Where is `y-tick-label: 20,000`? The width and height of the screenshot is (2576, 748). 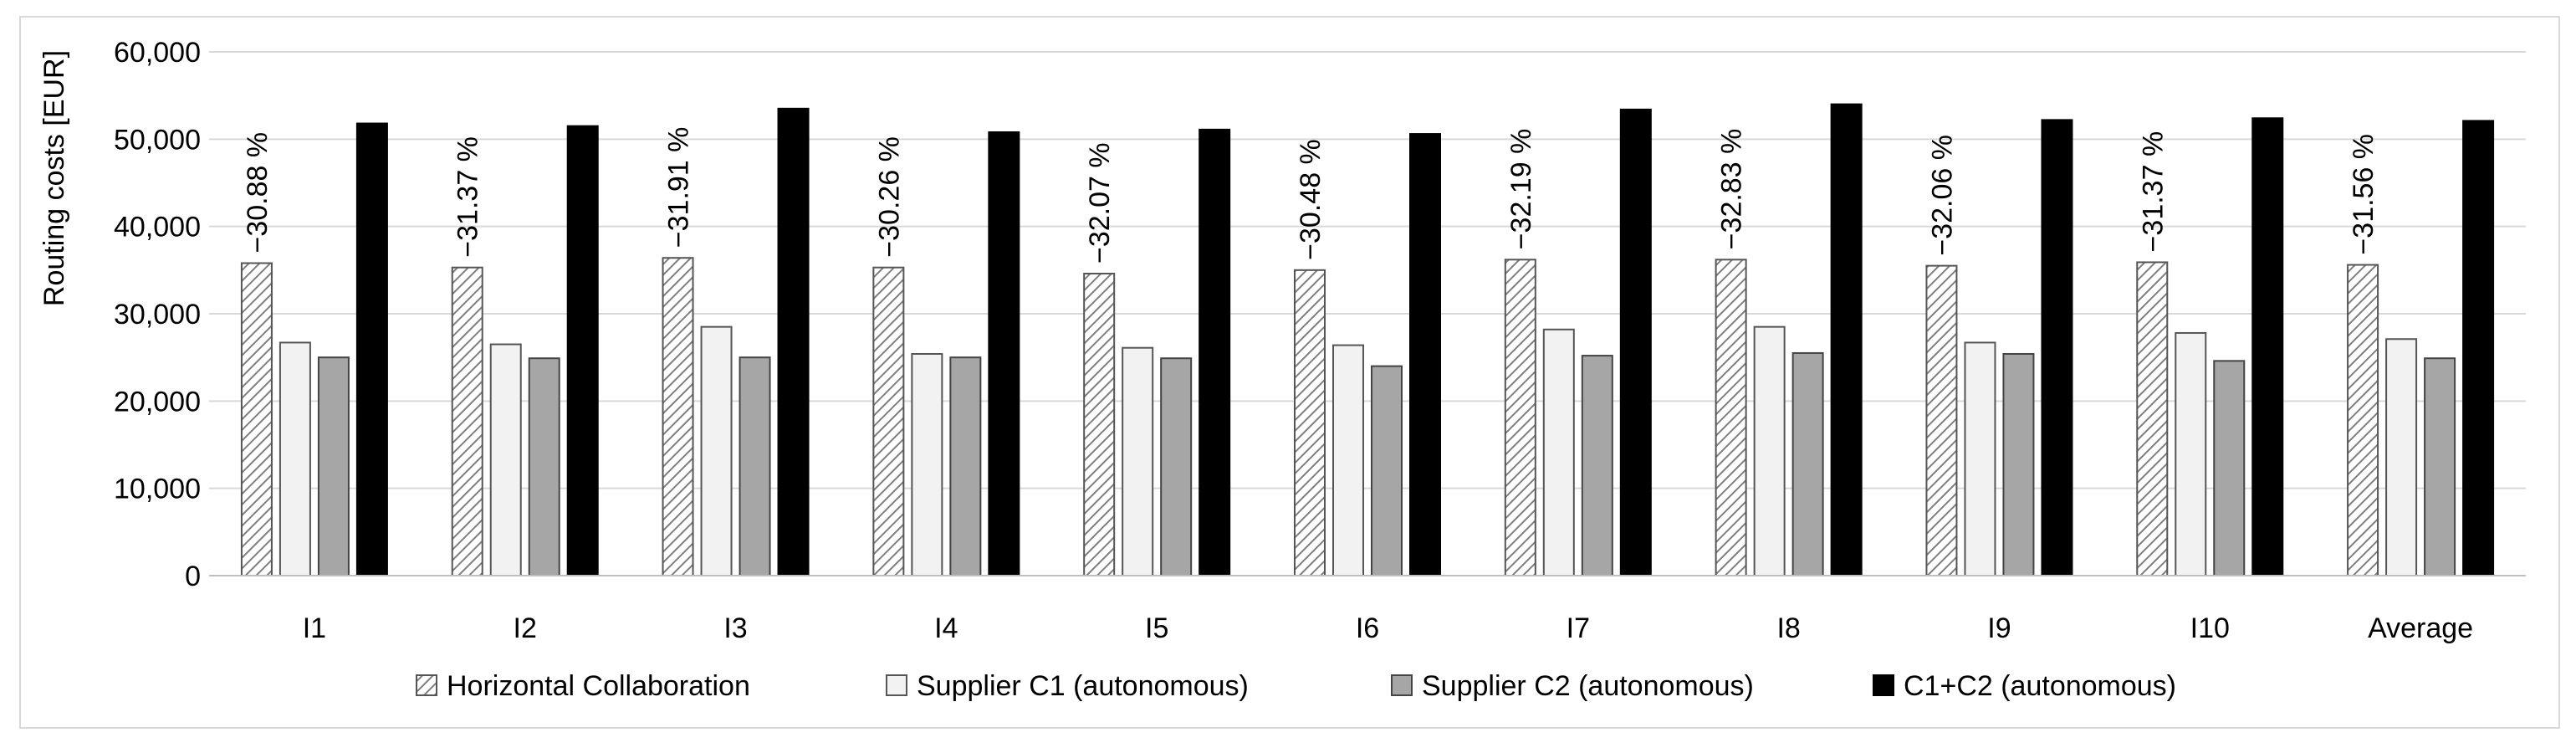 y-tick-label: 20,000 is located at coordinates (157, 402).